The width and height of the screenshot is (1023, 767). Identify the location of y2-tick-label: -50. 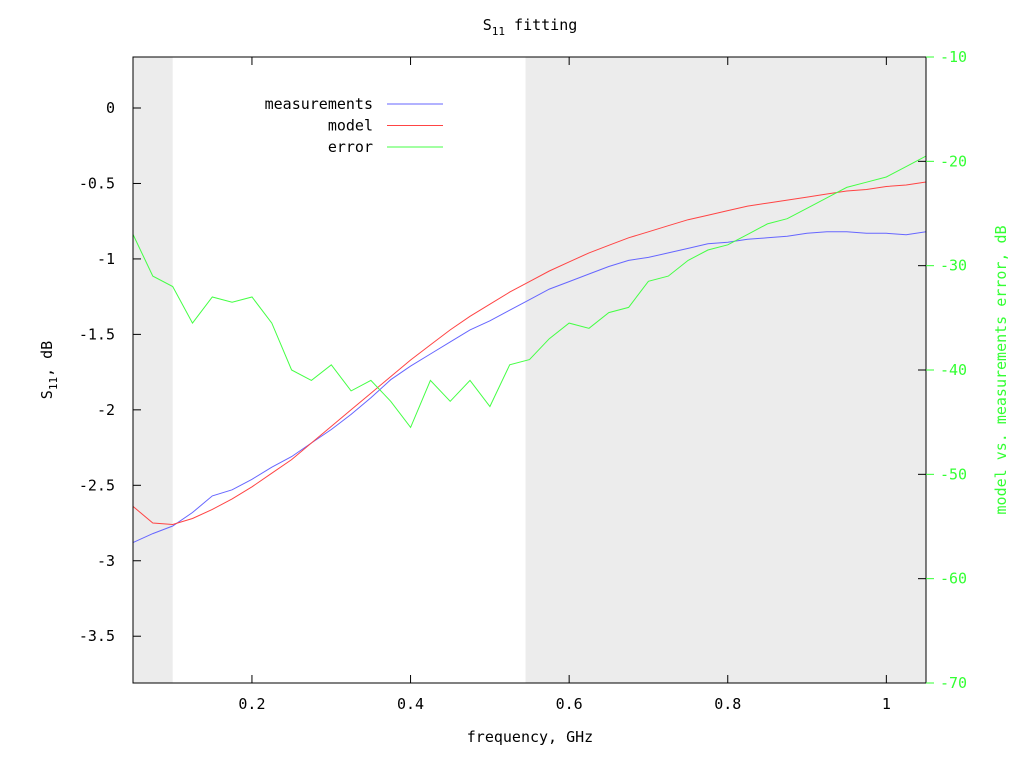
(953, 474).